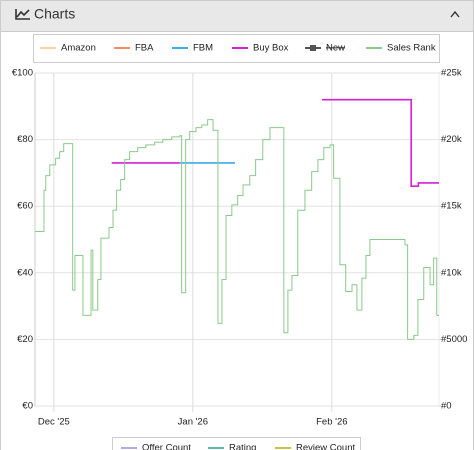 This screenshot has height=450, width=474. What do you see at coordinates (54, 14) in the screenshot?
I see `header-title: Charts` at bounding box center [54, 14].